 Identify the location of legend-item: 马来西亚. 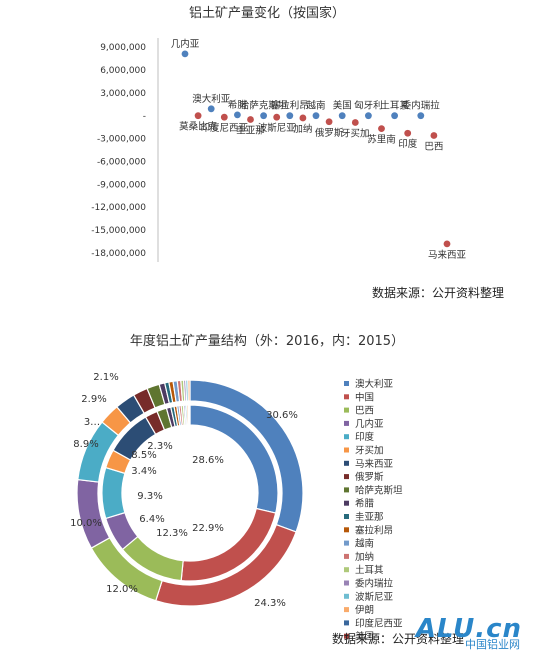
(374, 464).